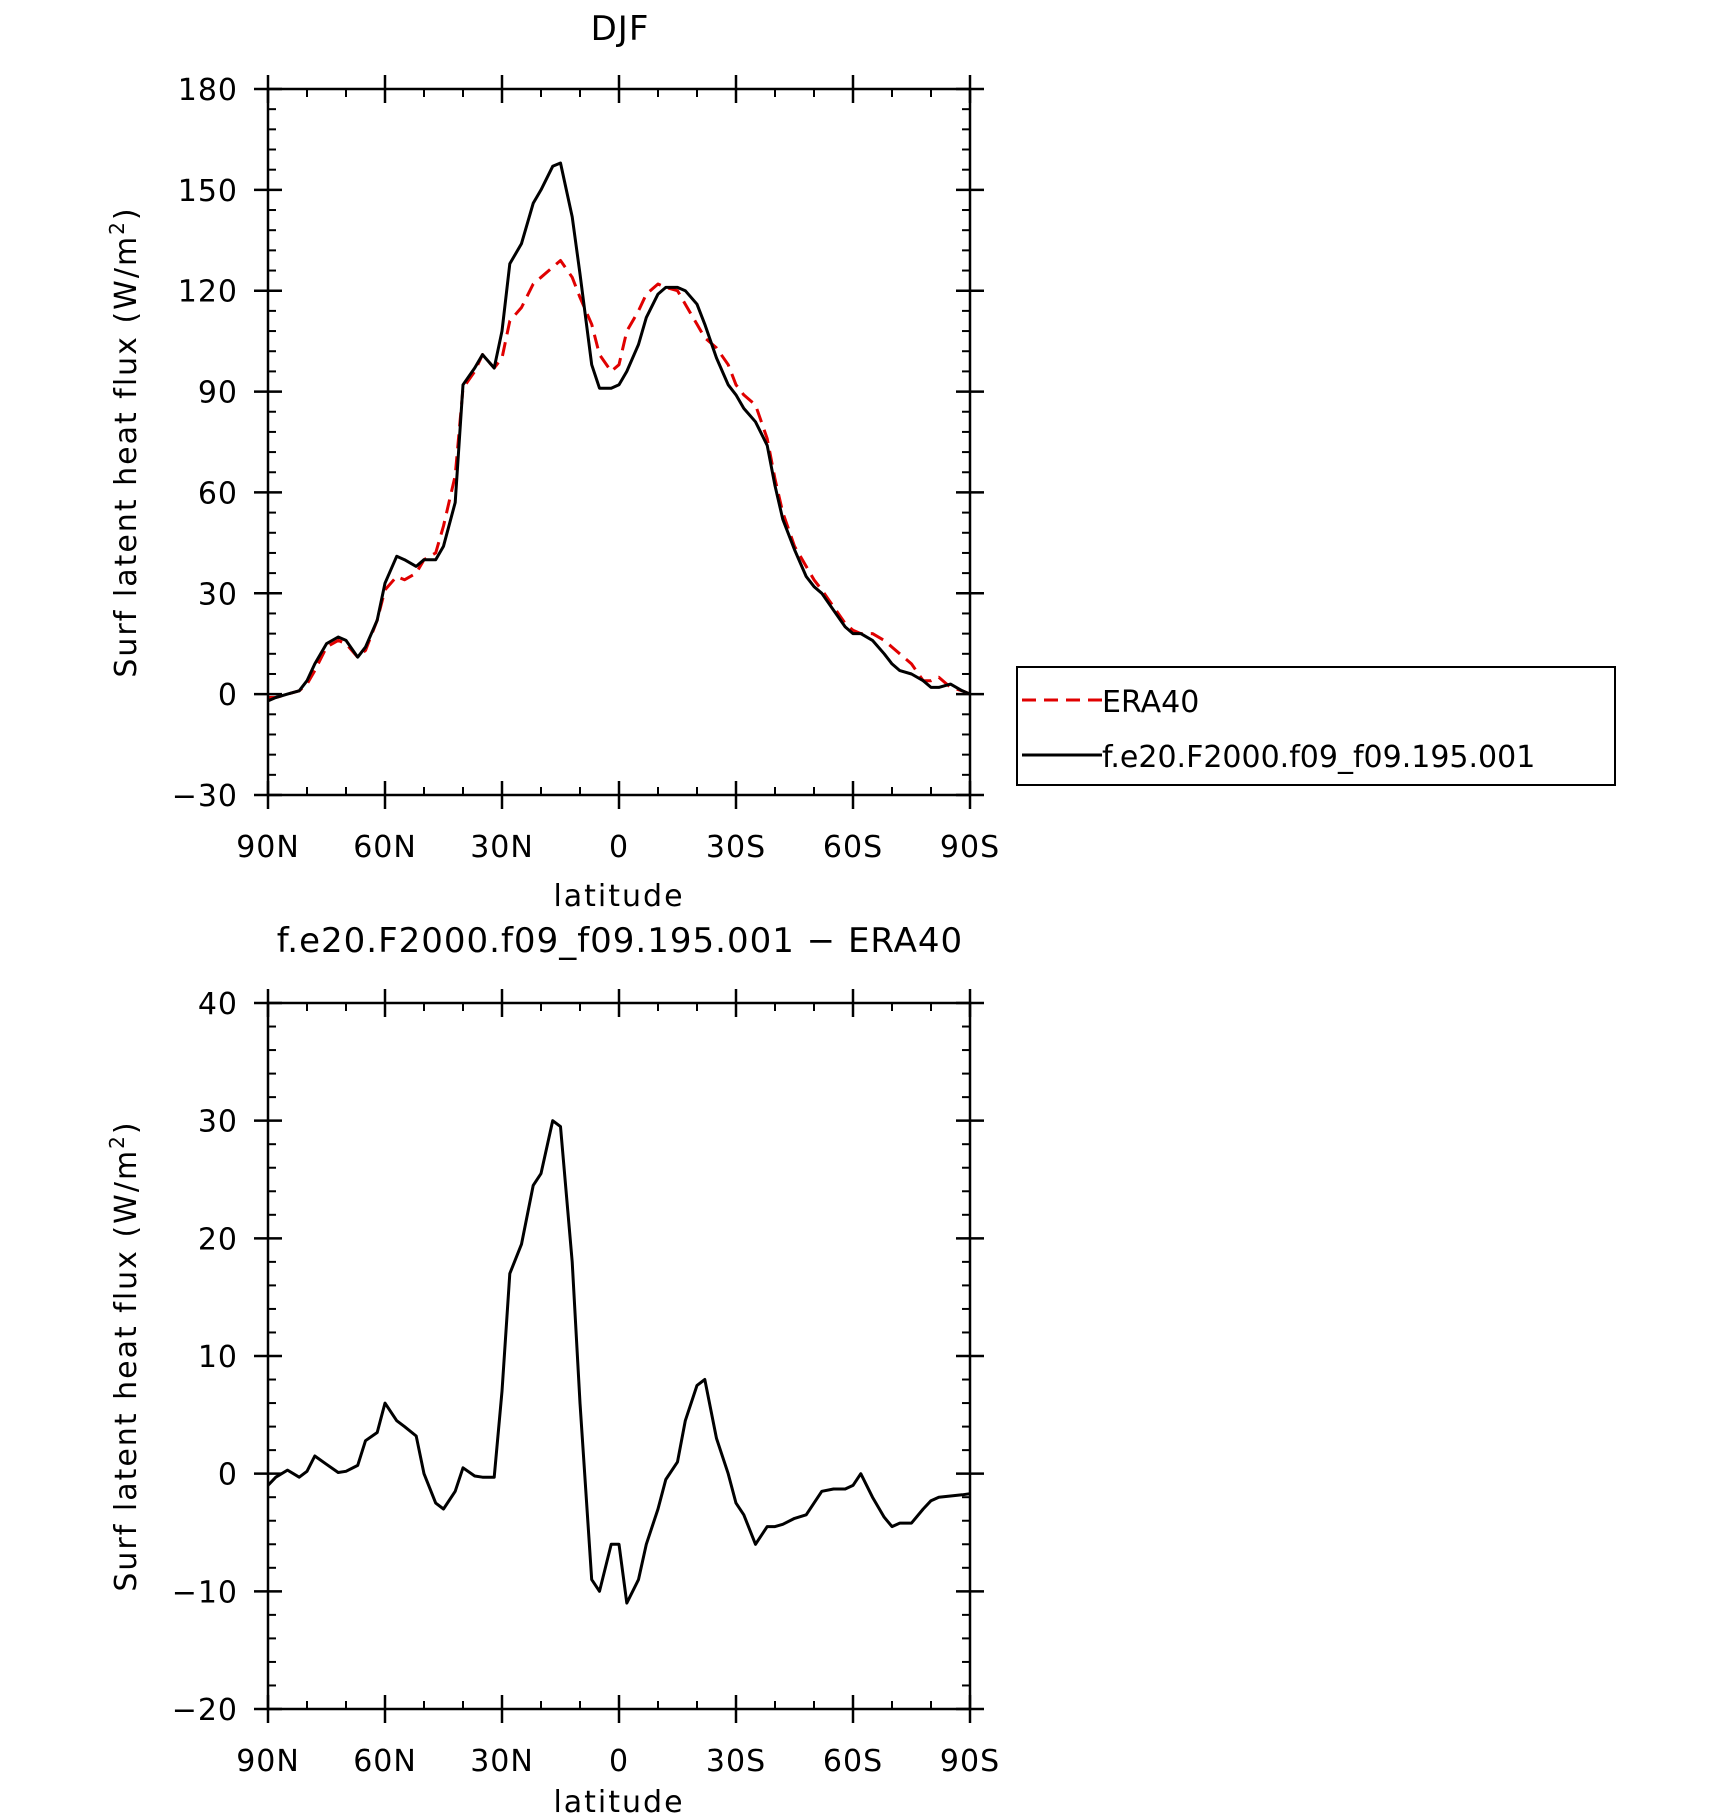 The height and width of the screenshot is (1816, 1710). What do you see at coordinates (208, 191) in the screenshot?
I see `top-y-tick-label: 150` at bounding box center [208, 191].